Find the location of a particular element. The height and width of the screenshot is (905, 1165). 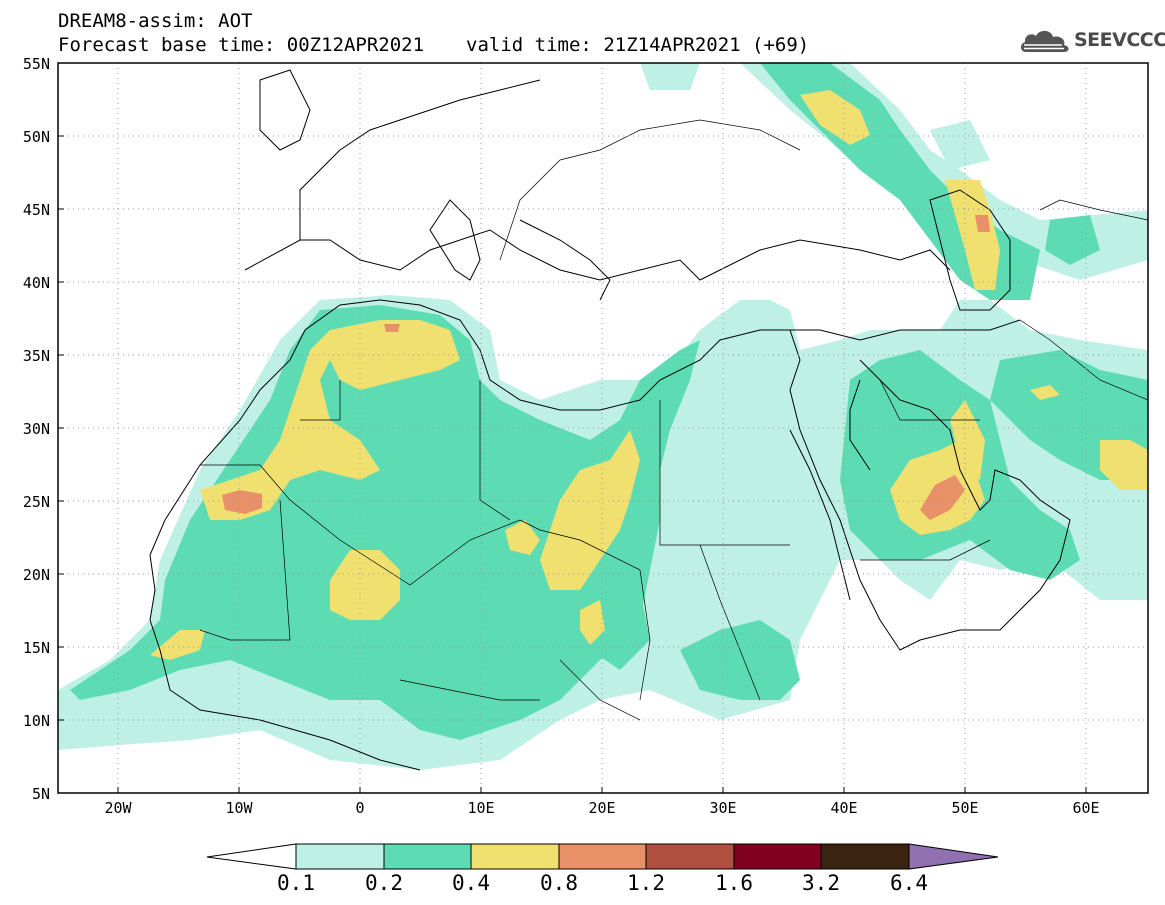

colorbar-label: 0.2 is located at coordinates (384, 883).